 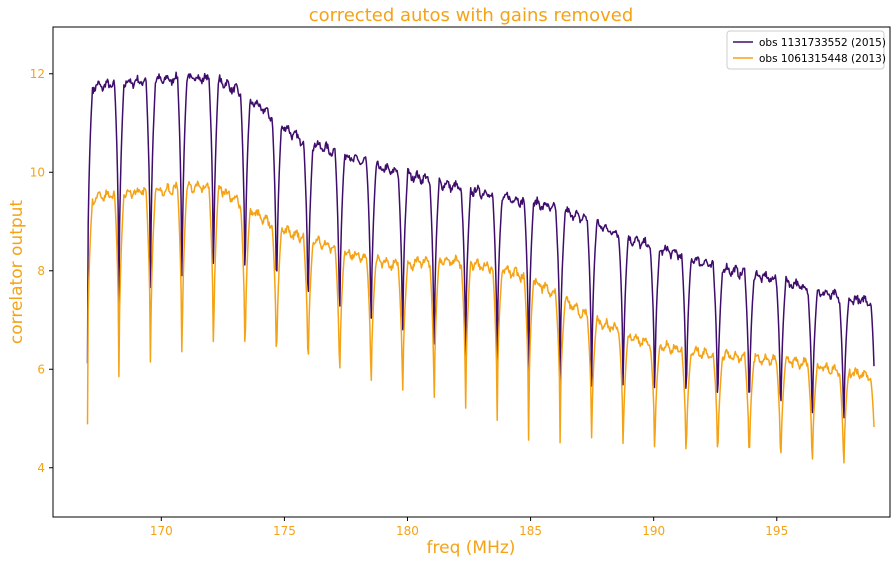 I want to click on y-tick-label: 4, so click(x=41, y=468).